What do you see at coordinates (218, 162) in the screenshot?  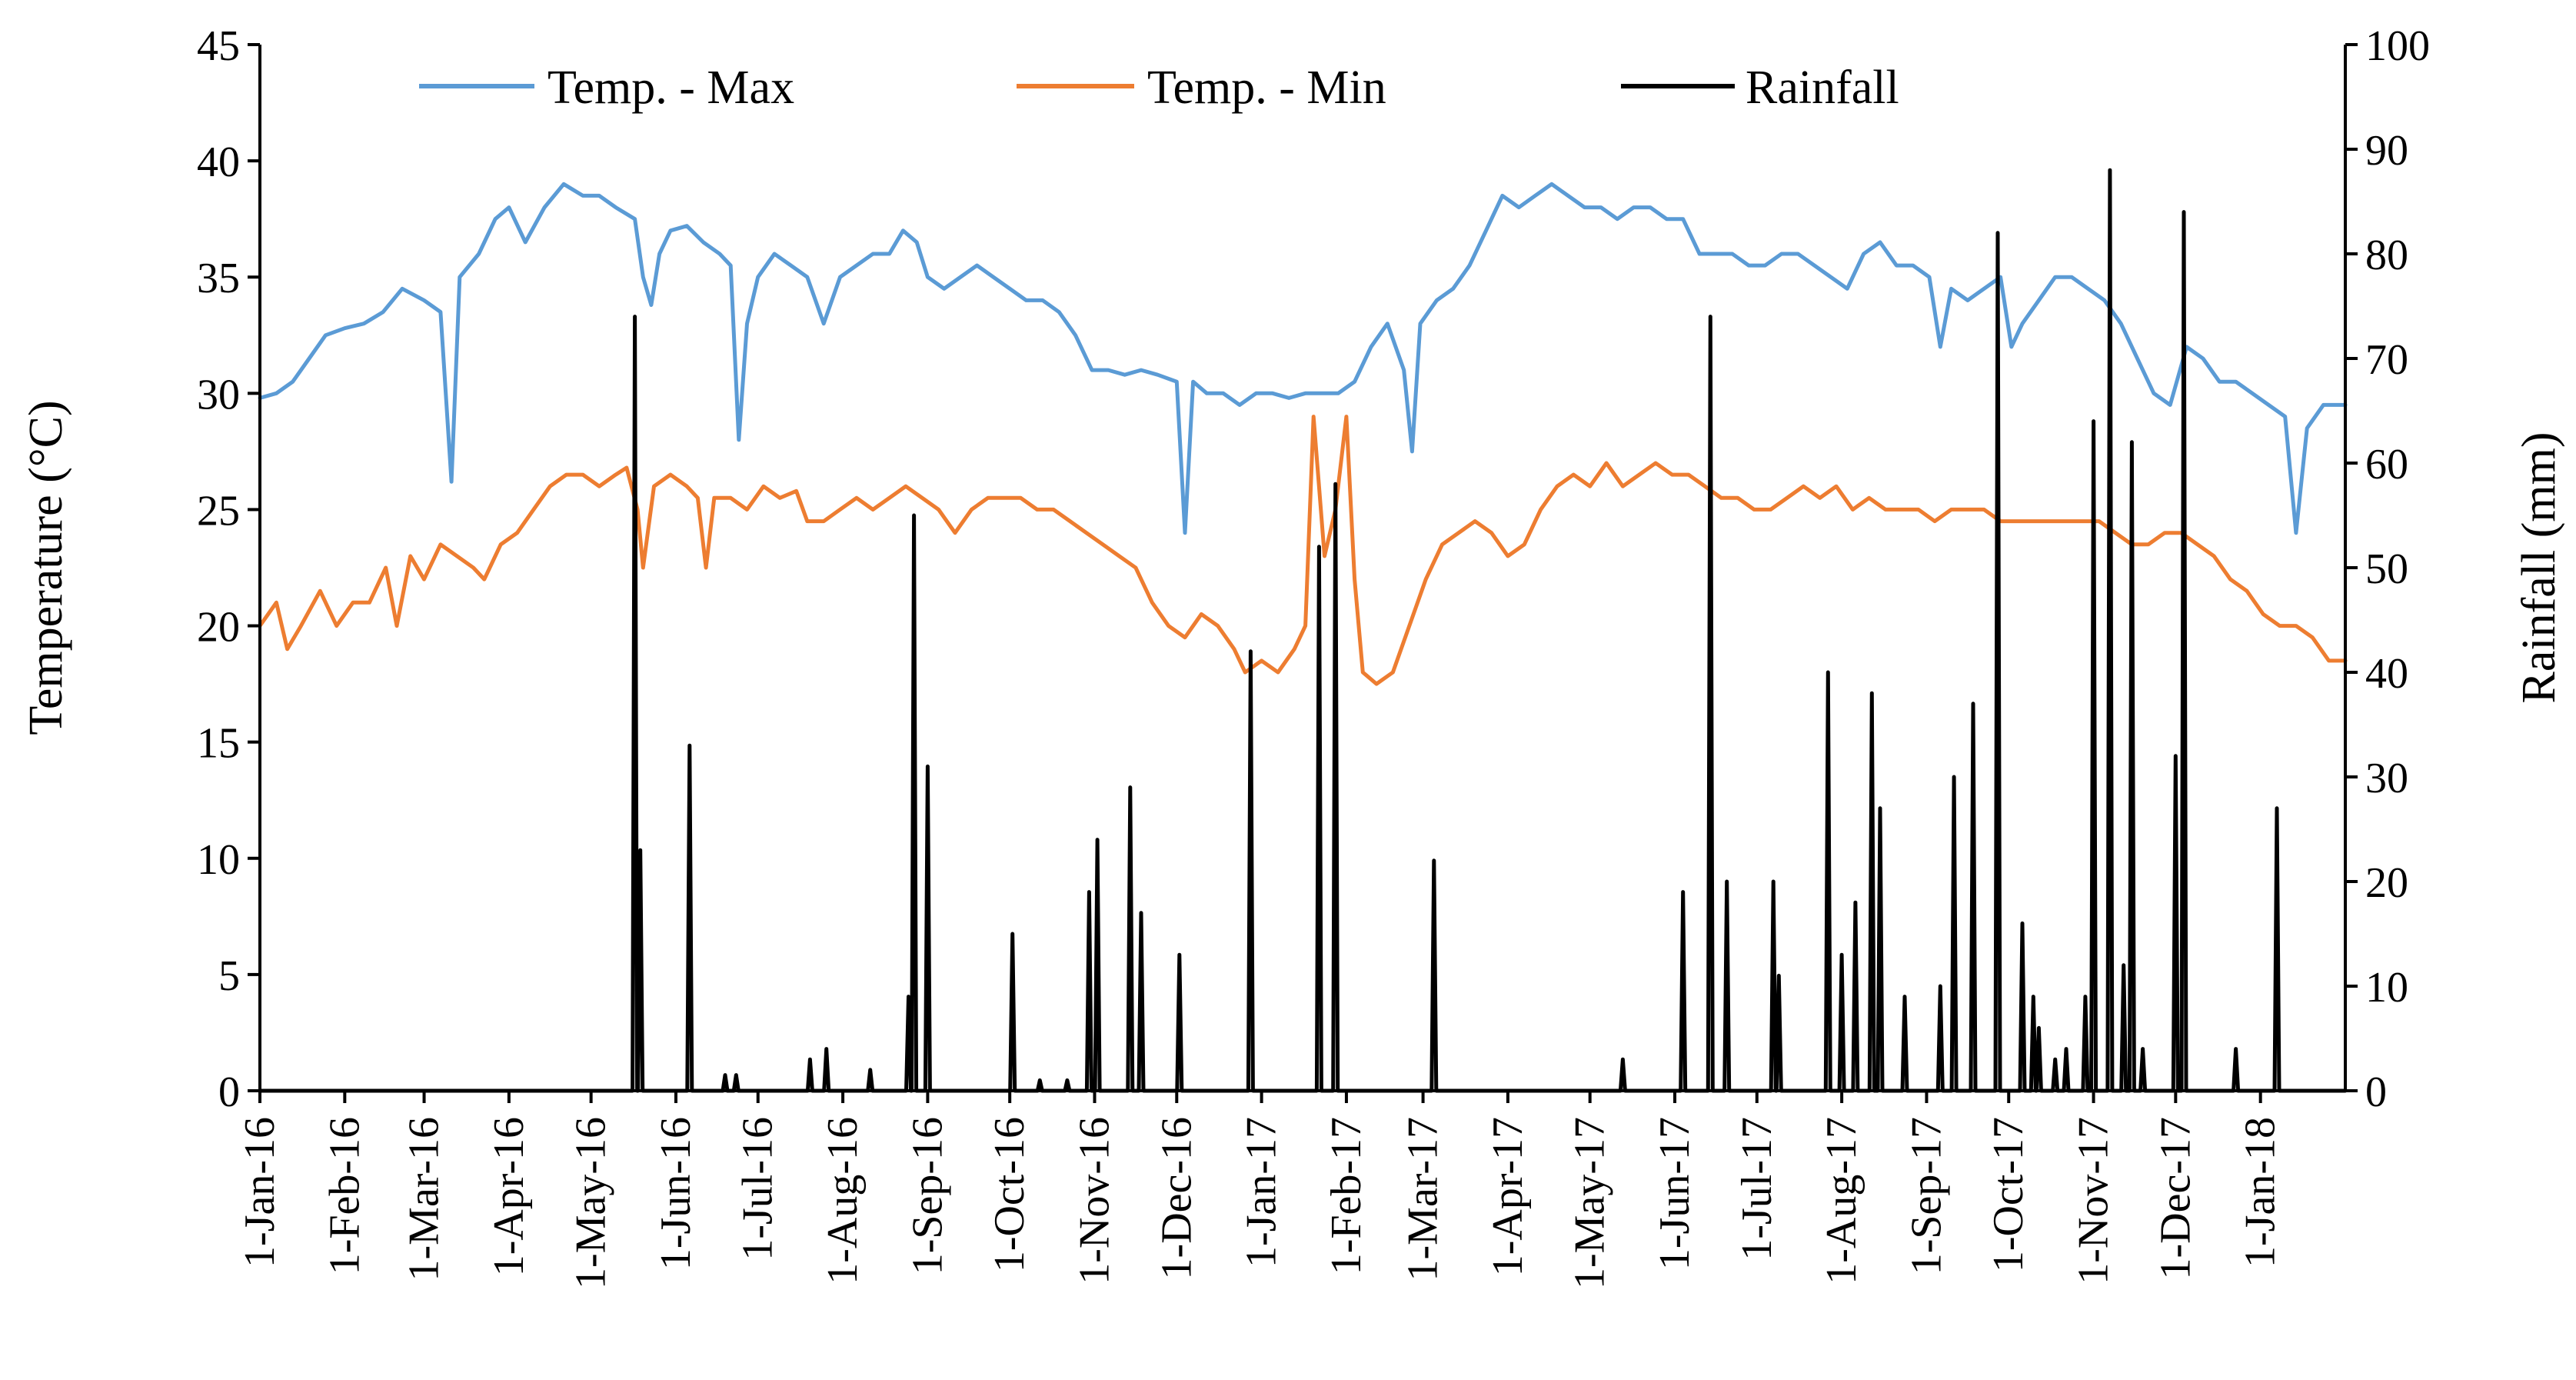 I see `left-tick-label: 40` at bounding box center [218, 162].